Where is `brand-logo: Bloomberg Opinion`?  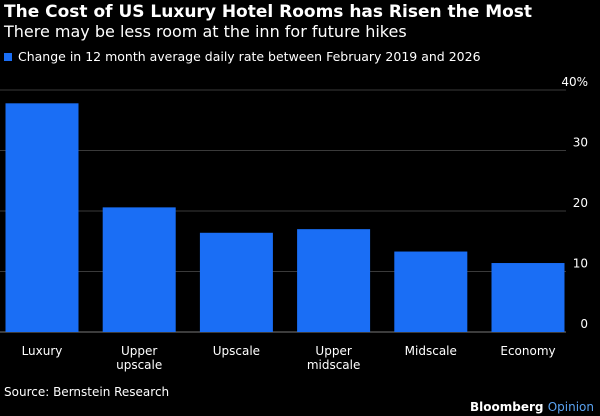 brand-logo: Bloomberg Opinion is located at coordinates (532, 407).